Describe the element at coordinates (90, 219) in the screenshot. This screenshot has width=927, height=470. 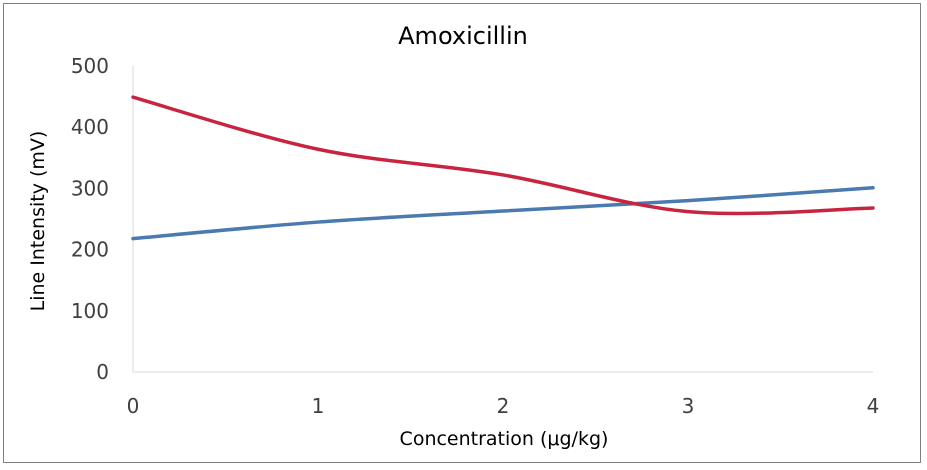
I see `y-axis-ticks: 0 100 200 300 400 500` at that location.